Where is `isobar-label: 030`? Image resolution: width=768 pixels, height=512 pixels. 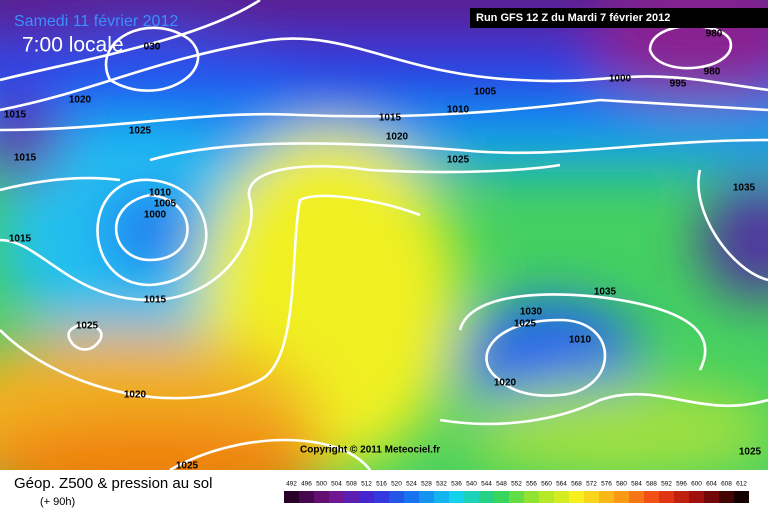 isobar-label: 030 is located at coordinates (152, 47).